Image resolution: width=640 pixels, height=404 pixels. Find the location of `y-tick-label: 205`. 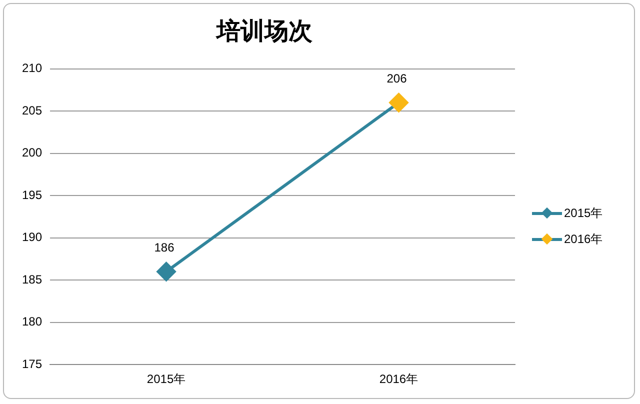

y-tick-label: 205 is located at coordinates (32, 110).